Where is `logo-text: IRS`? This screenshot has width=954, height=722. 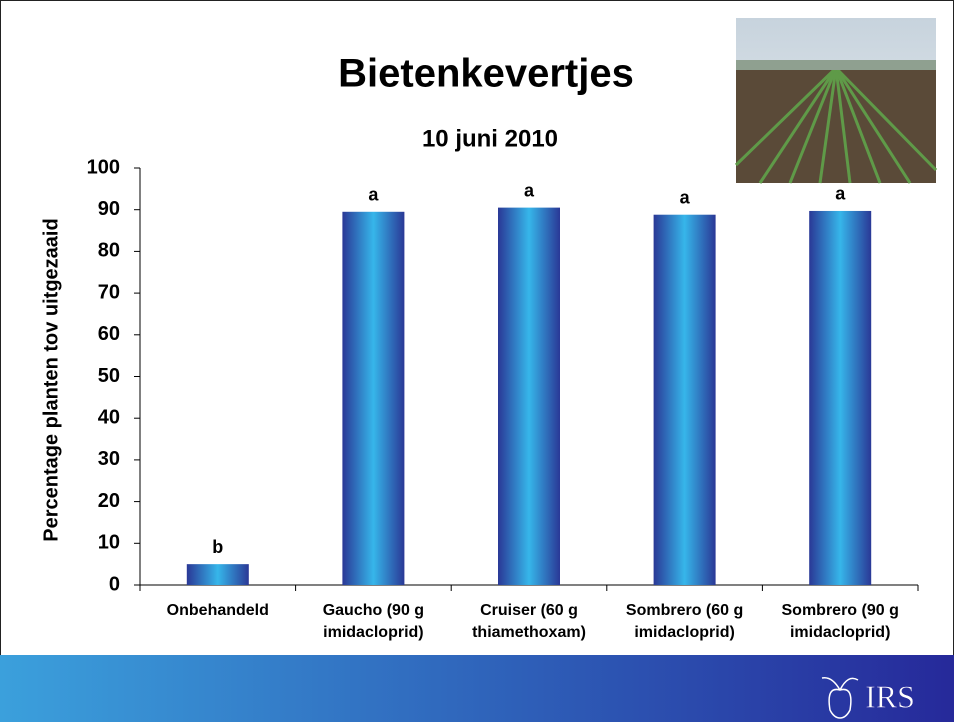
logo-text: IRS is located at coordinates (890, 696).